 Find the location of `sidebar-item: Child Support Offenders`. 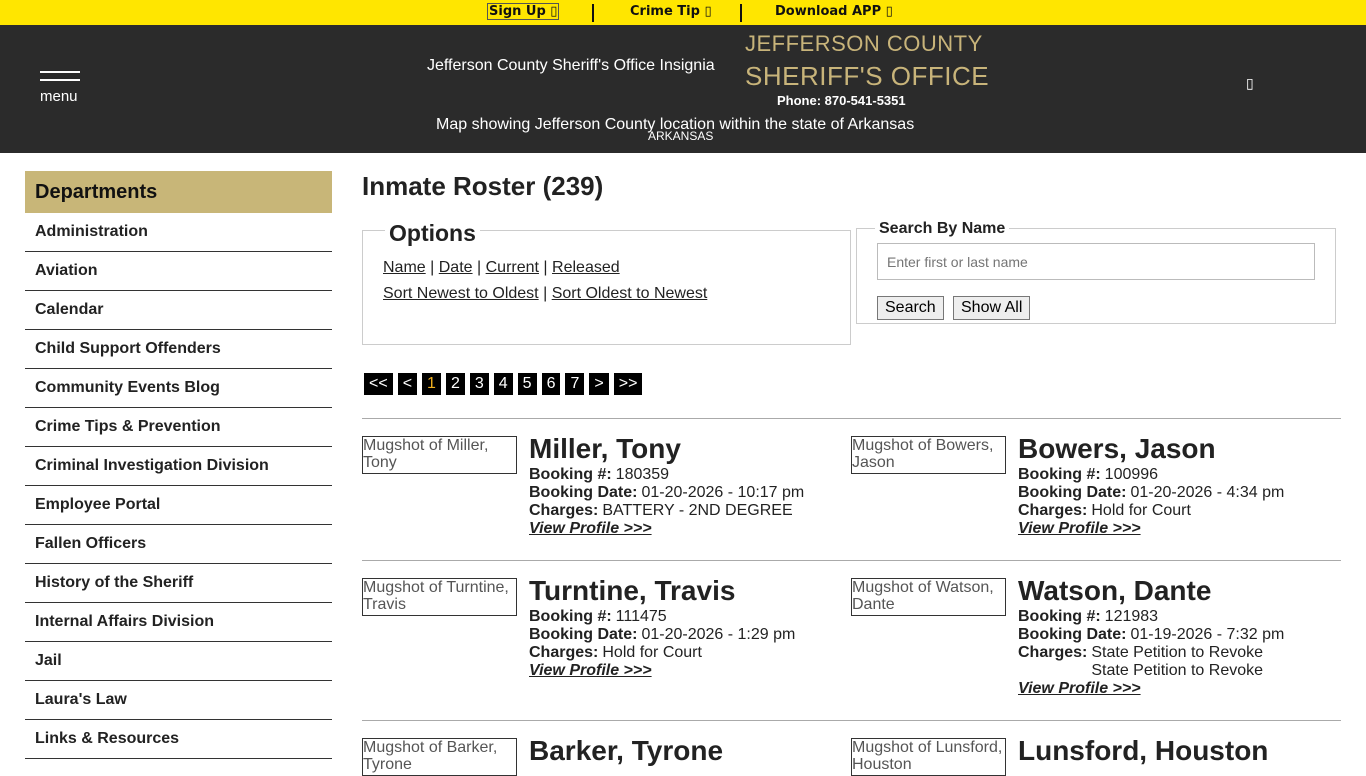

sidebar-item: Child Support Offenders is located at coordinates (178, 349).